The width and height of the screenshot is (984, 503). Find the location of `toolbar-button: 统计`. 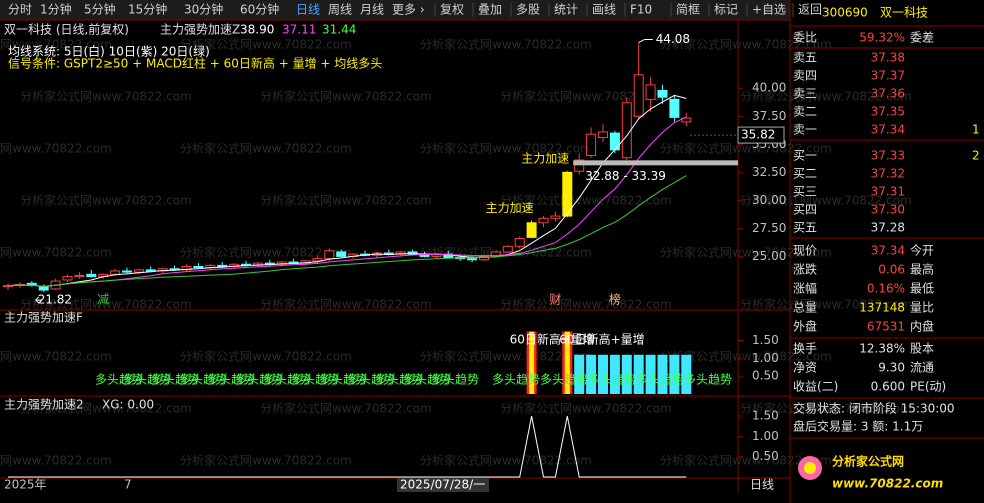

toolbar-button: 统计 is located at coordinates (566, 10).